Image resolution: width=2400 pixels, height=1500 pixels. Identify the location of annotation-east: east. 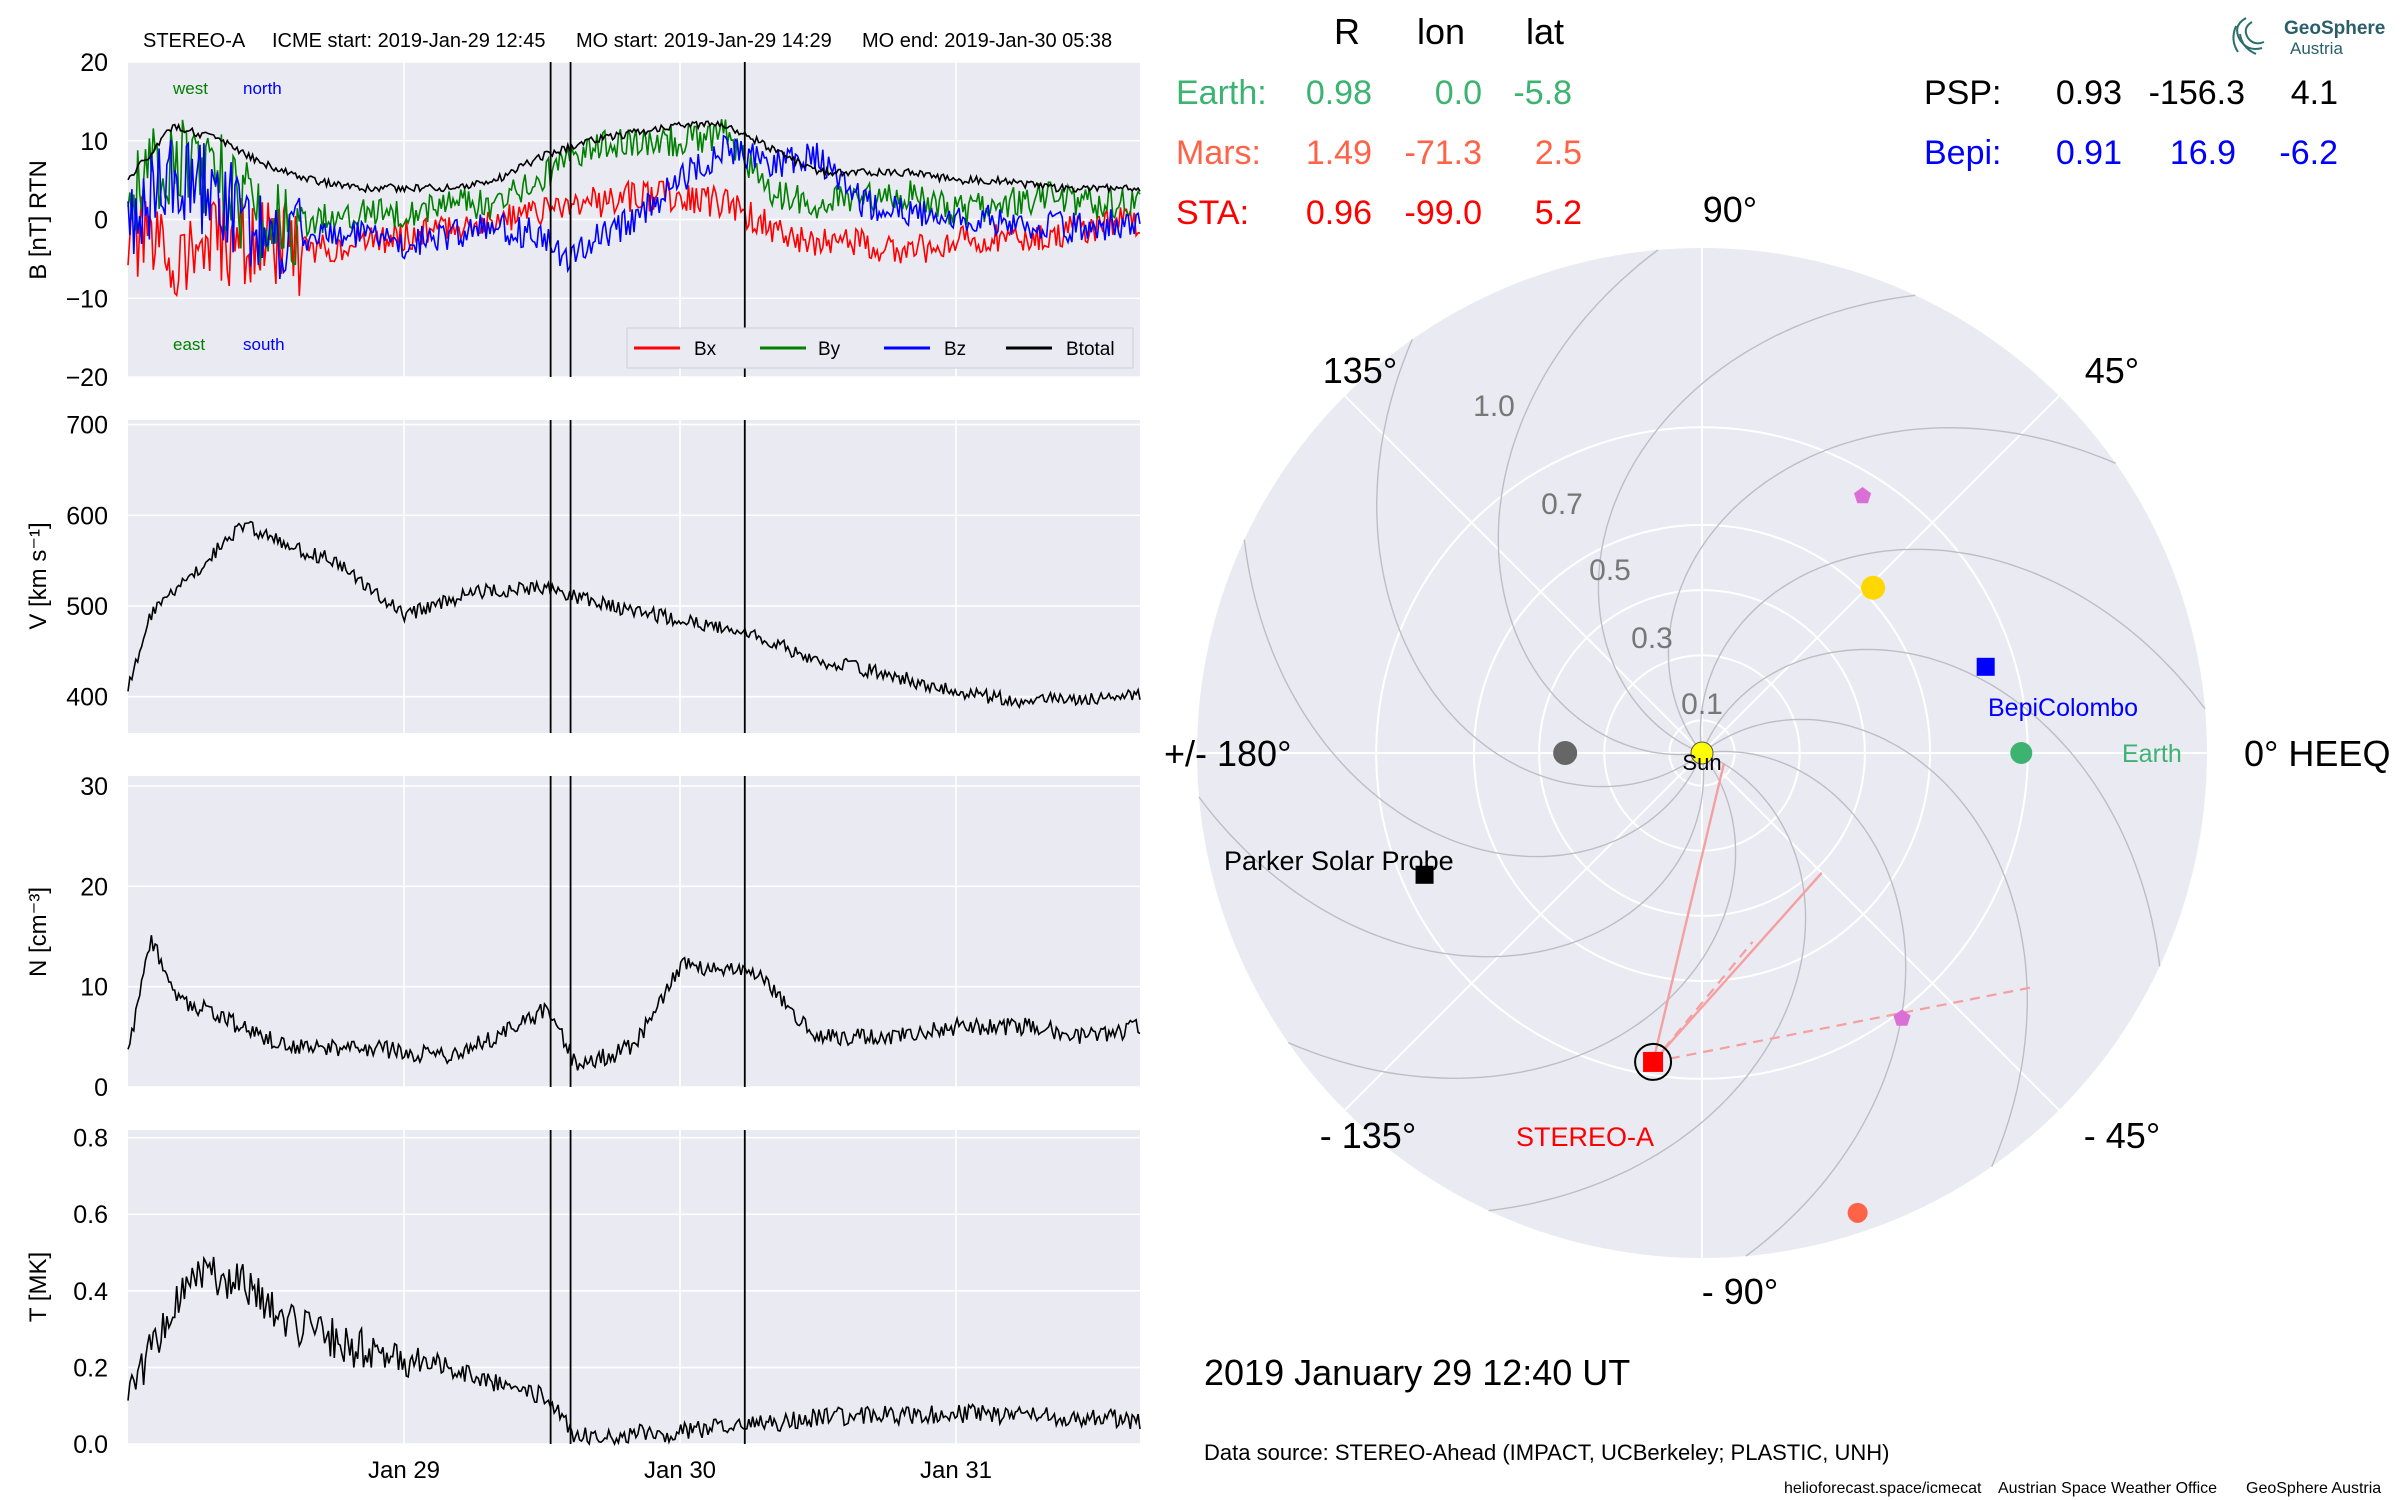
(189, 344).